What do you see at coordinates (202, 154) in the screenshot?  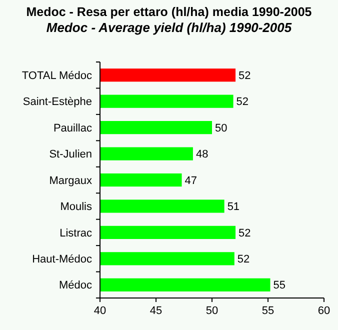 I see `data-label: 48` at bounding box center [202, 154].